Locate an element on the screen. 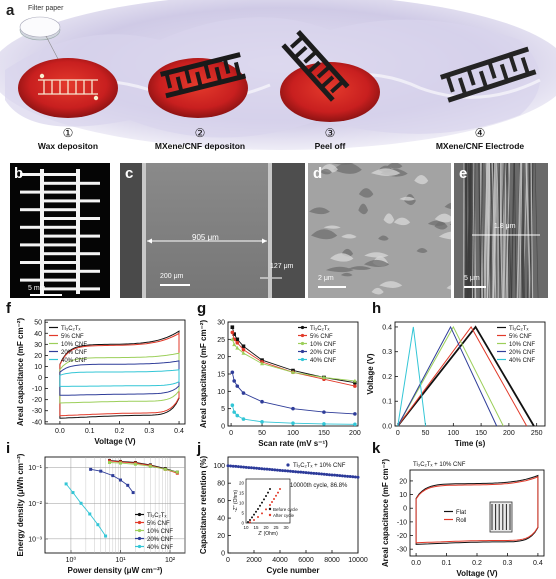 This screenshot has height=579, width=556. inset-y-tick-label: 15 is located at coordinates (242, 493).